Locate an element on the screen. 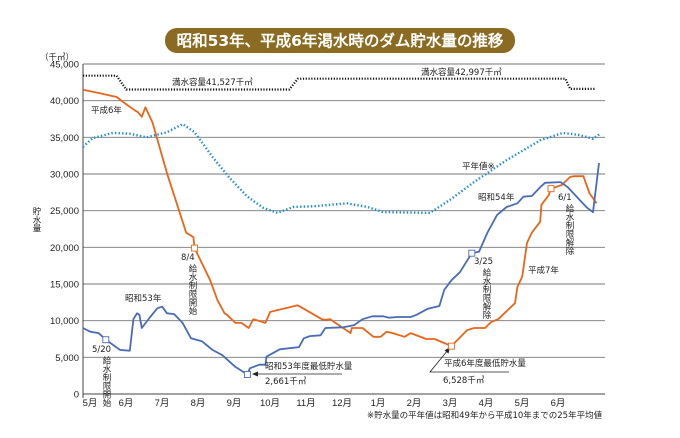  y-tick-label: 25,000 is located at coordinates (64, 211).